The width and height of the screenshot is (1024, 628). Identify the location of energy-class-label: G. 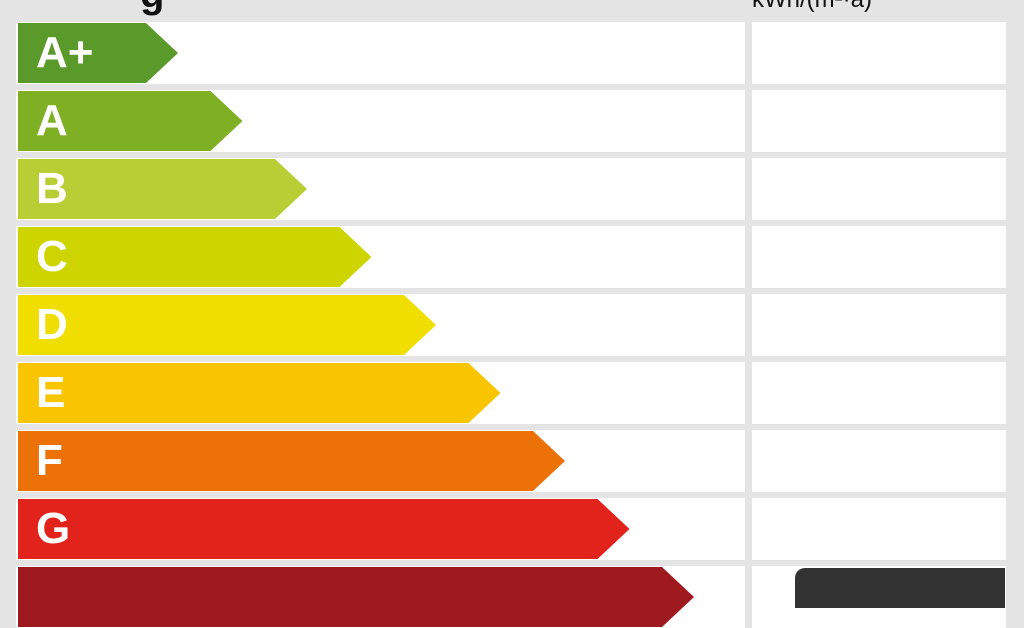
(53, 528).